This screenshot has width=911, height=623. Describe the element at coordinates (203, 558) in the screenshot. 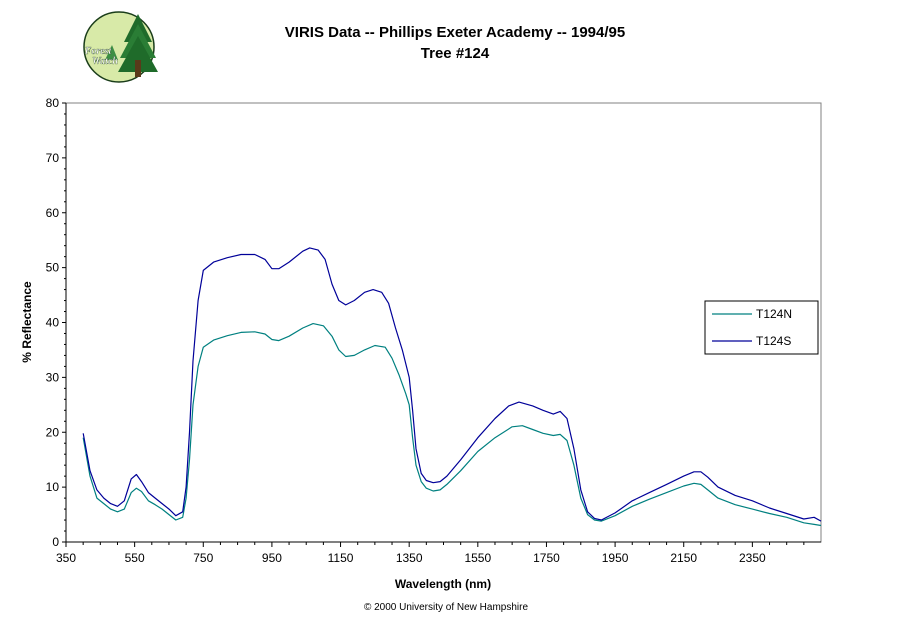

I see `x-tick-label: 750` at that location.